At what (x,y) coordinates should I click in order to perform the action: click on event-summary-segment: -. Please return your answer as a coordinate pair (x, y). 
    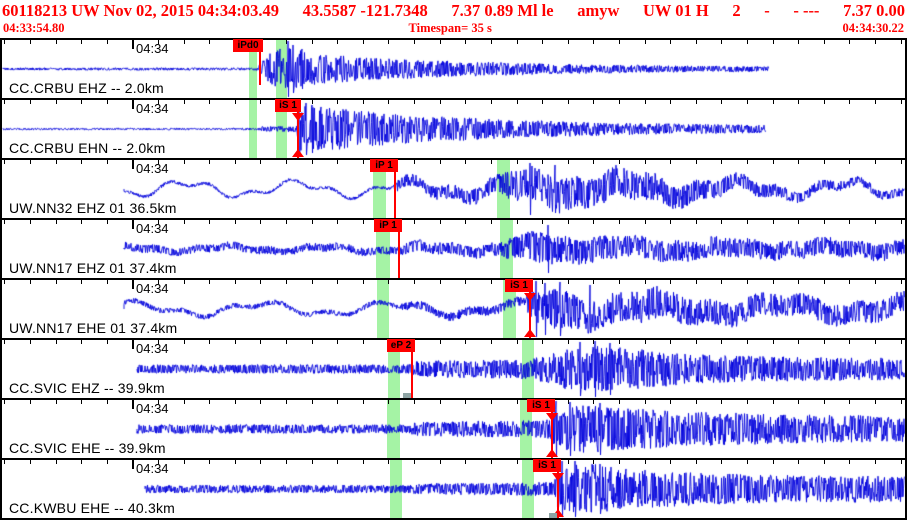
    Looking at the image, I should click on (767, 10).